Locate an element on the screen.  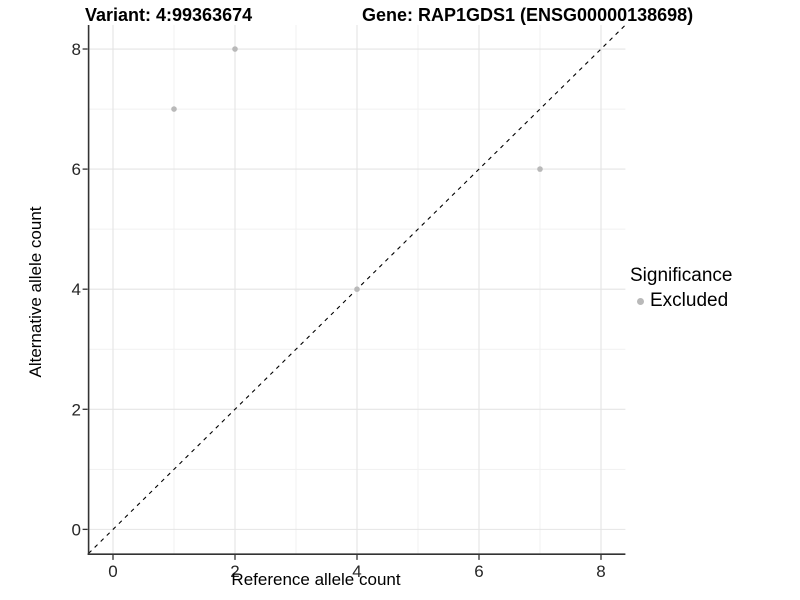
y-tick-label: 4 is located at coordinates (76, 289).